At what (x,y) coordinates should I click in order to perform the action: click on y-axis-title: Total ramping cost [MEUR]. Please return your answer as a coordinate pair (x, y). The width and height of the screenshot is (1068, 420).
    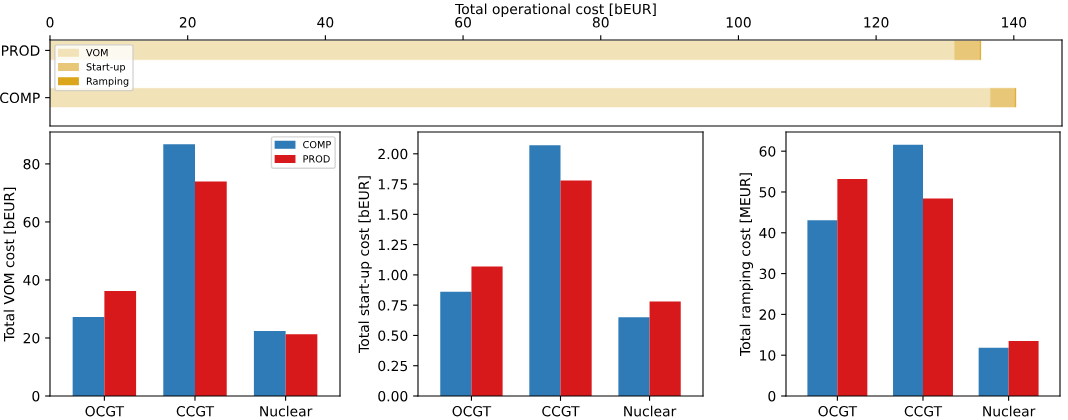
    Looking at the image, I should click on (746, 265).